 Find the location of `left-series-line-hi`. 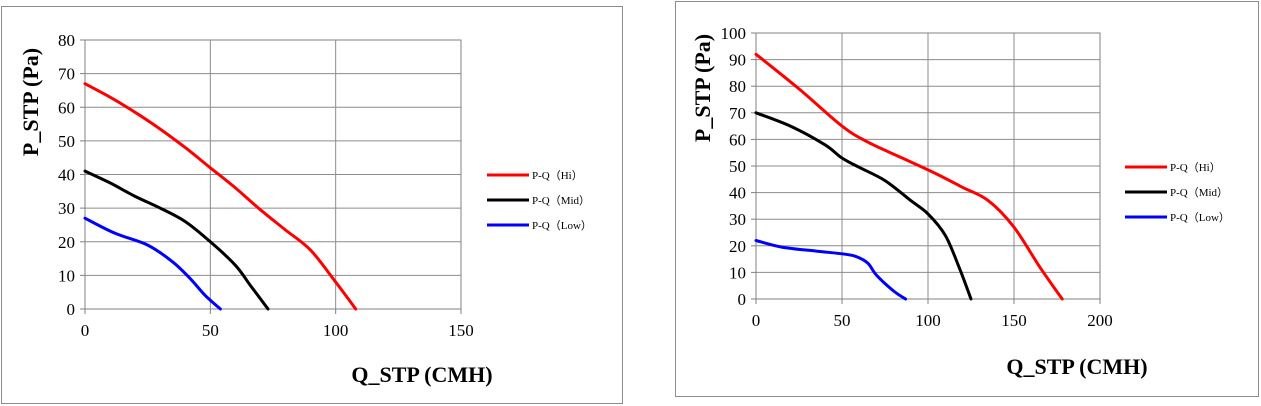

left-series-line-hi is located at coordinates (220, 196).